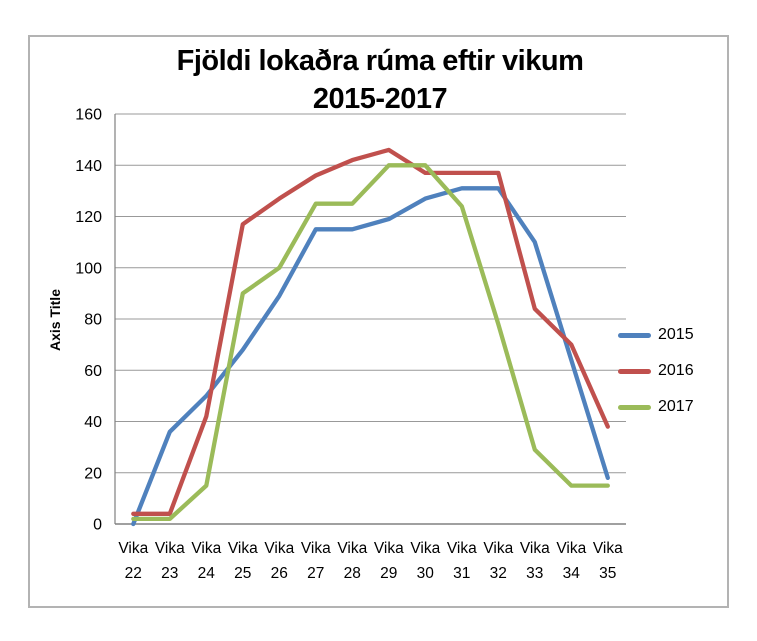 This screenshot has height=641, width=757. I want to click on x-tick-label: 28, so click(352, 573).